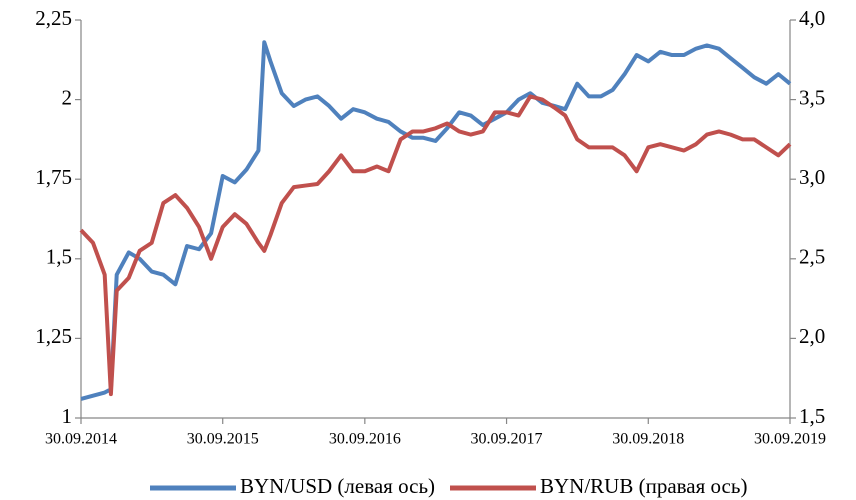 This screenshot has height=500, width=856. Describe the element at coordinates (365, 439) in the screenshot. I see `x-tick-label: 30.09.2016` at that location.